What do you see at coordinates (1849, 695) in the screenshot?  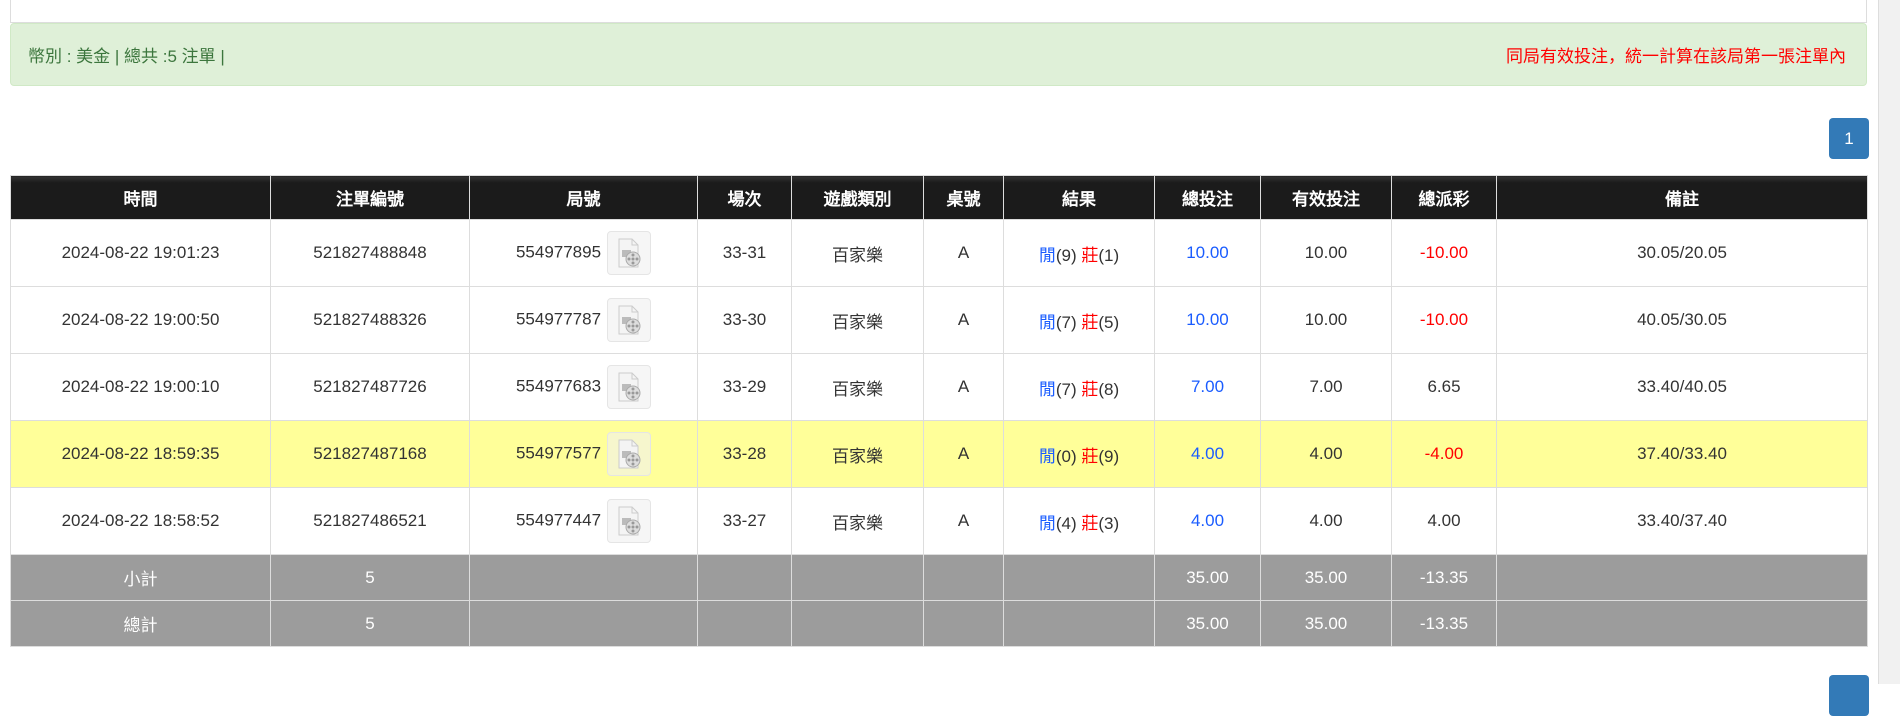 I see `pagination-page-bottom` at bounding box center [1849, 695].